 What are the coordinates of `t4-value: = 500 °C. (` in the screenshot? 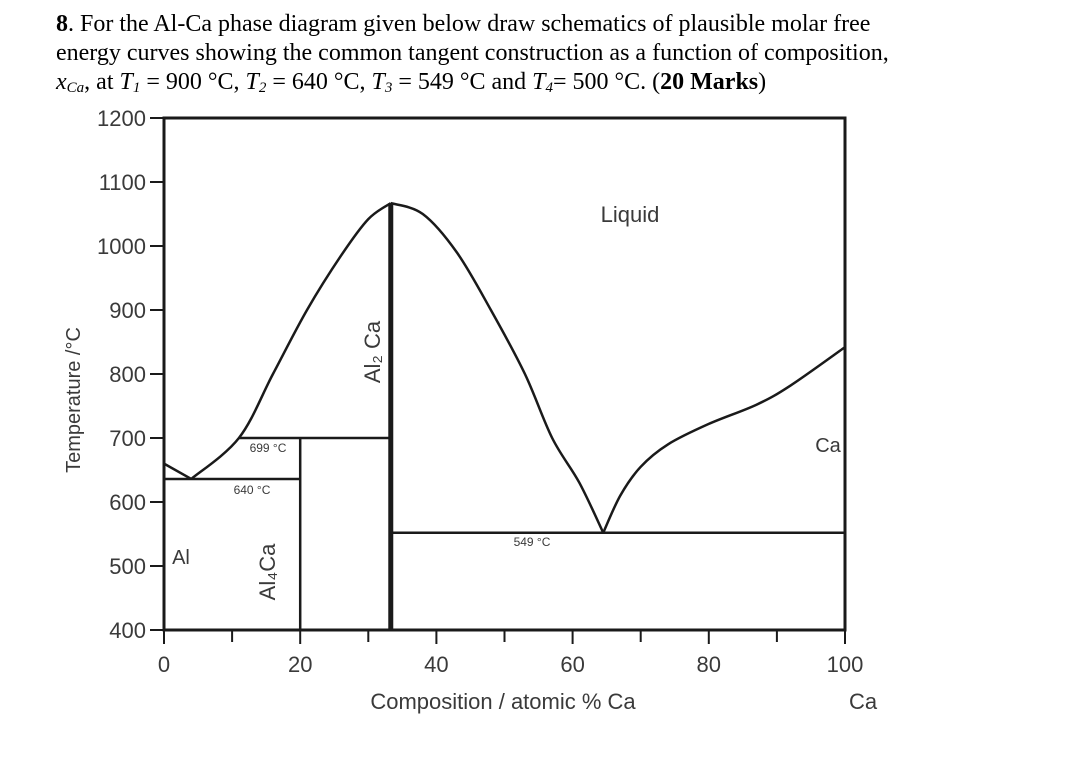 It's located at (607, 82).